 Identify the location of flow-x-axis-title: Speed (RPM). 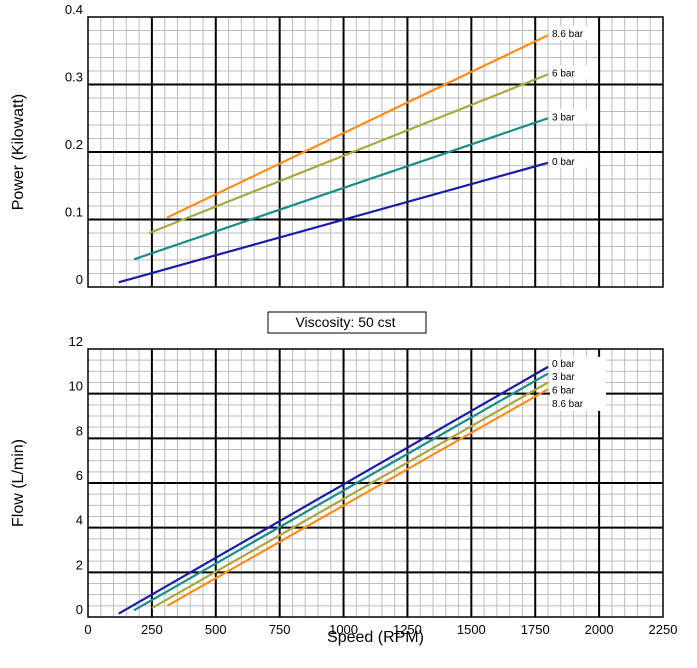
(375, 637).